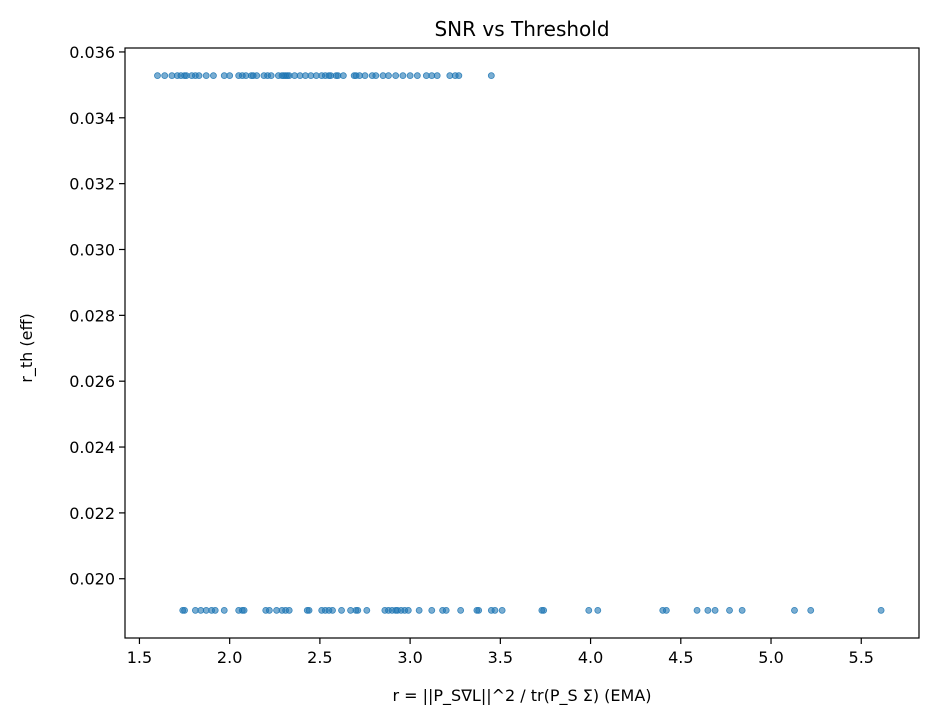 Image resolution: width=934 pixels, height=726 pixels. I want to click on x-axis-ticks: 1.5 2.0 2.5 3.0 3.5 4.0 4.5 5.0 5.5, so click(500, 652).